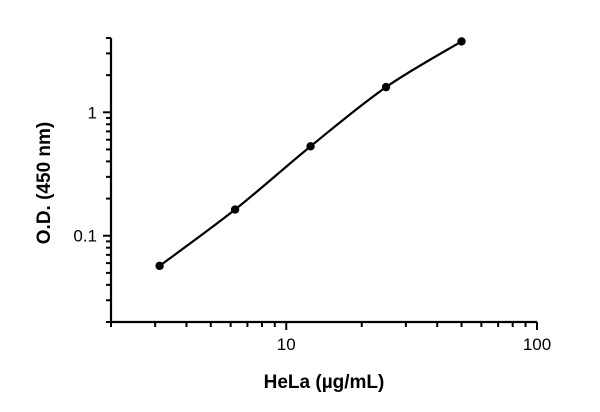 Image resolution: width=600 pixels, height=412 pixels. What do you see at coordinates (286, 344) in the screenshot?
I see `x-tick-label: 10` at bounding box center [286, 344].